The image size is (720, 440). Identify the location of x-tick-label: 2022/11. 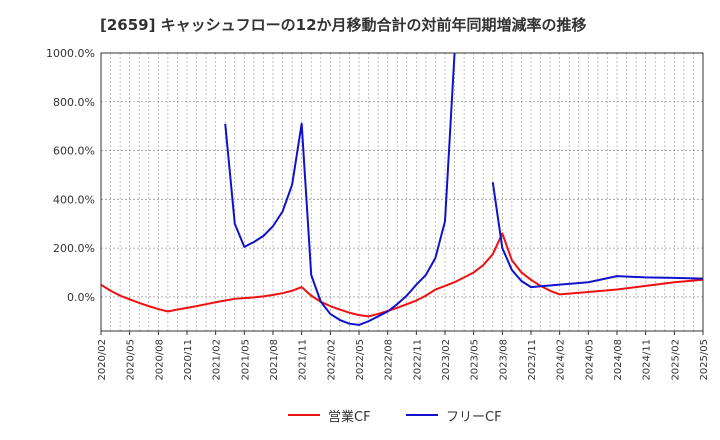
(417, 360).